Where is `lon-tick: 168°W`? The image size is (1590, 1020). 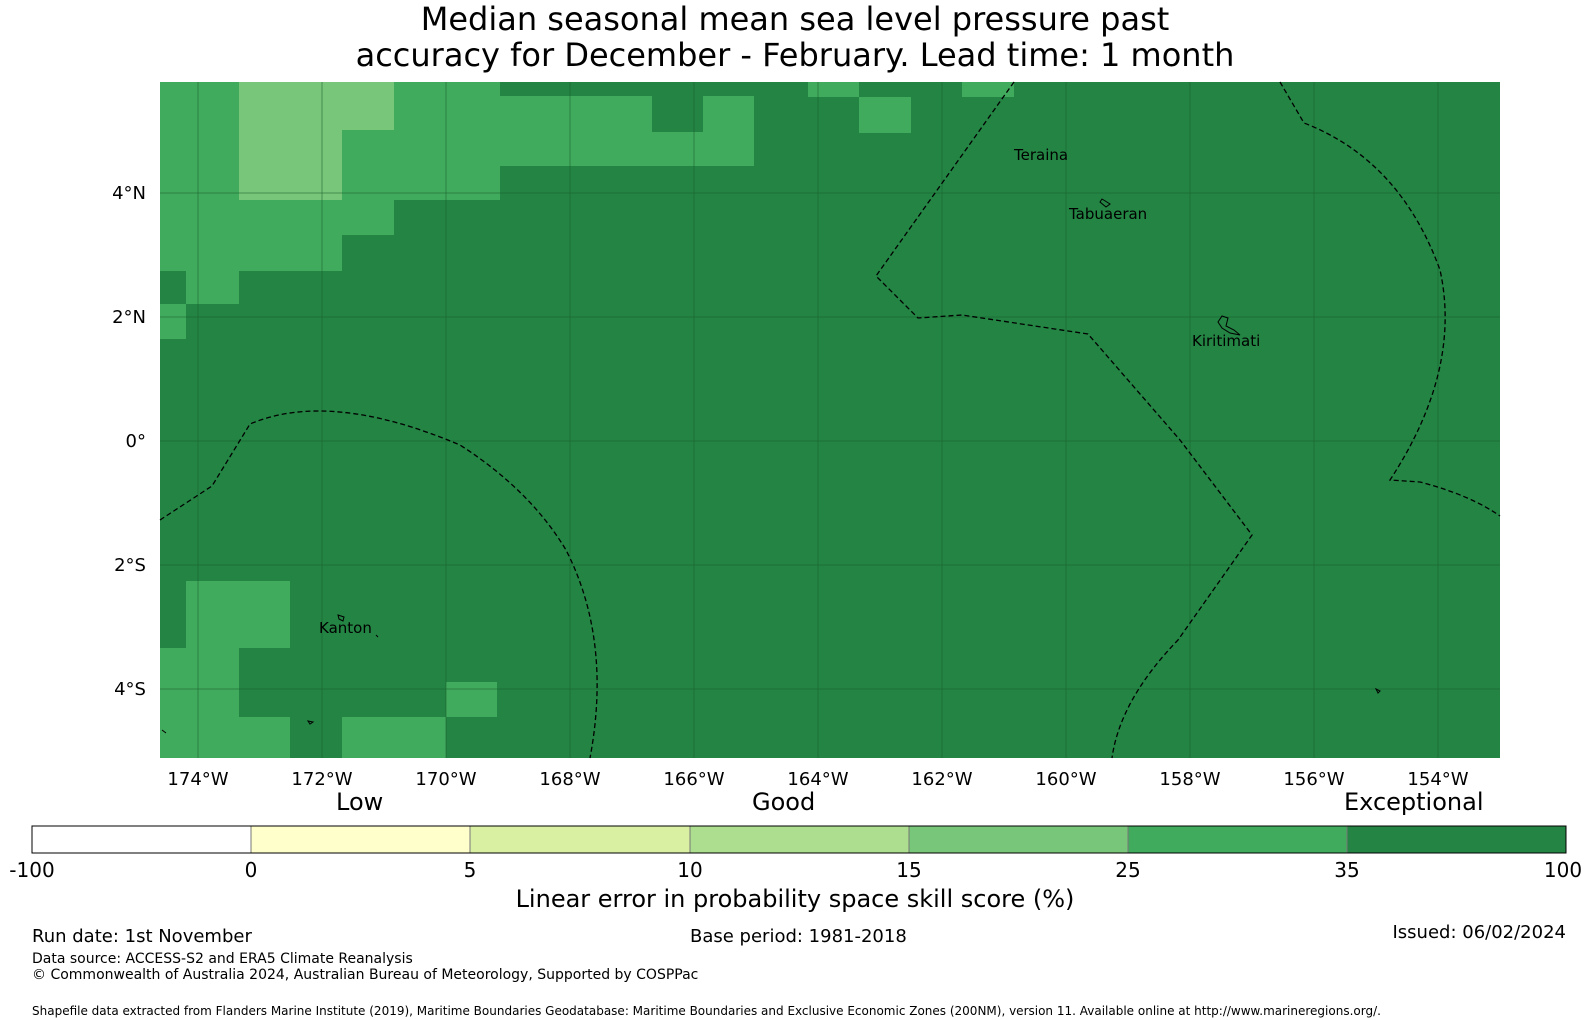
lon-tick: 168°W is located at coordinates (569, 779).